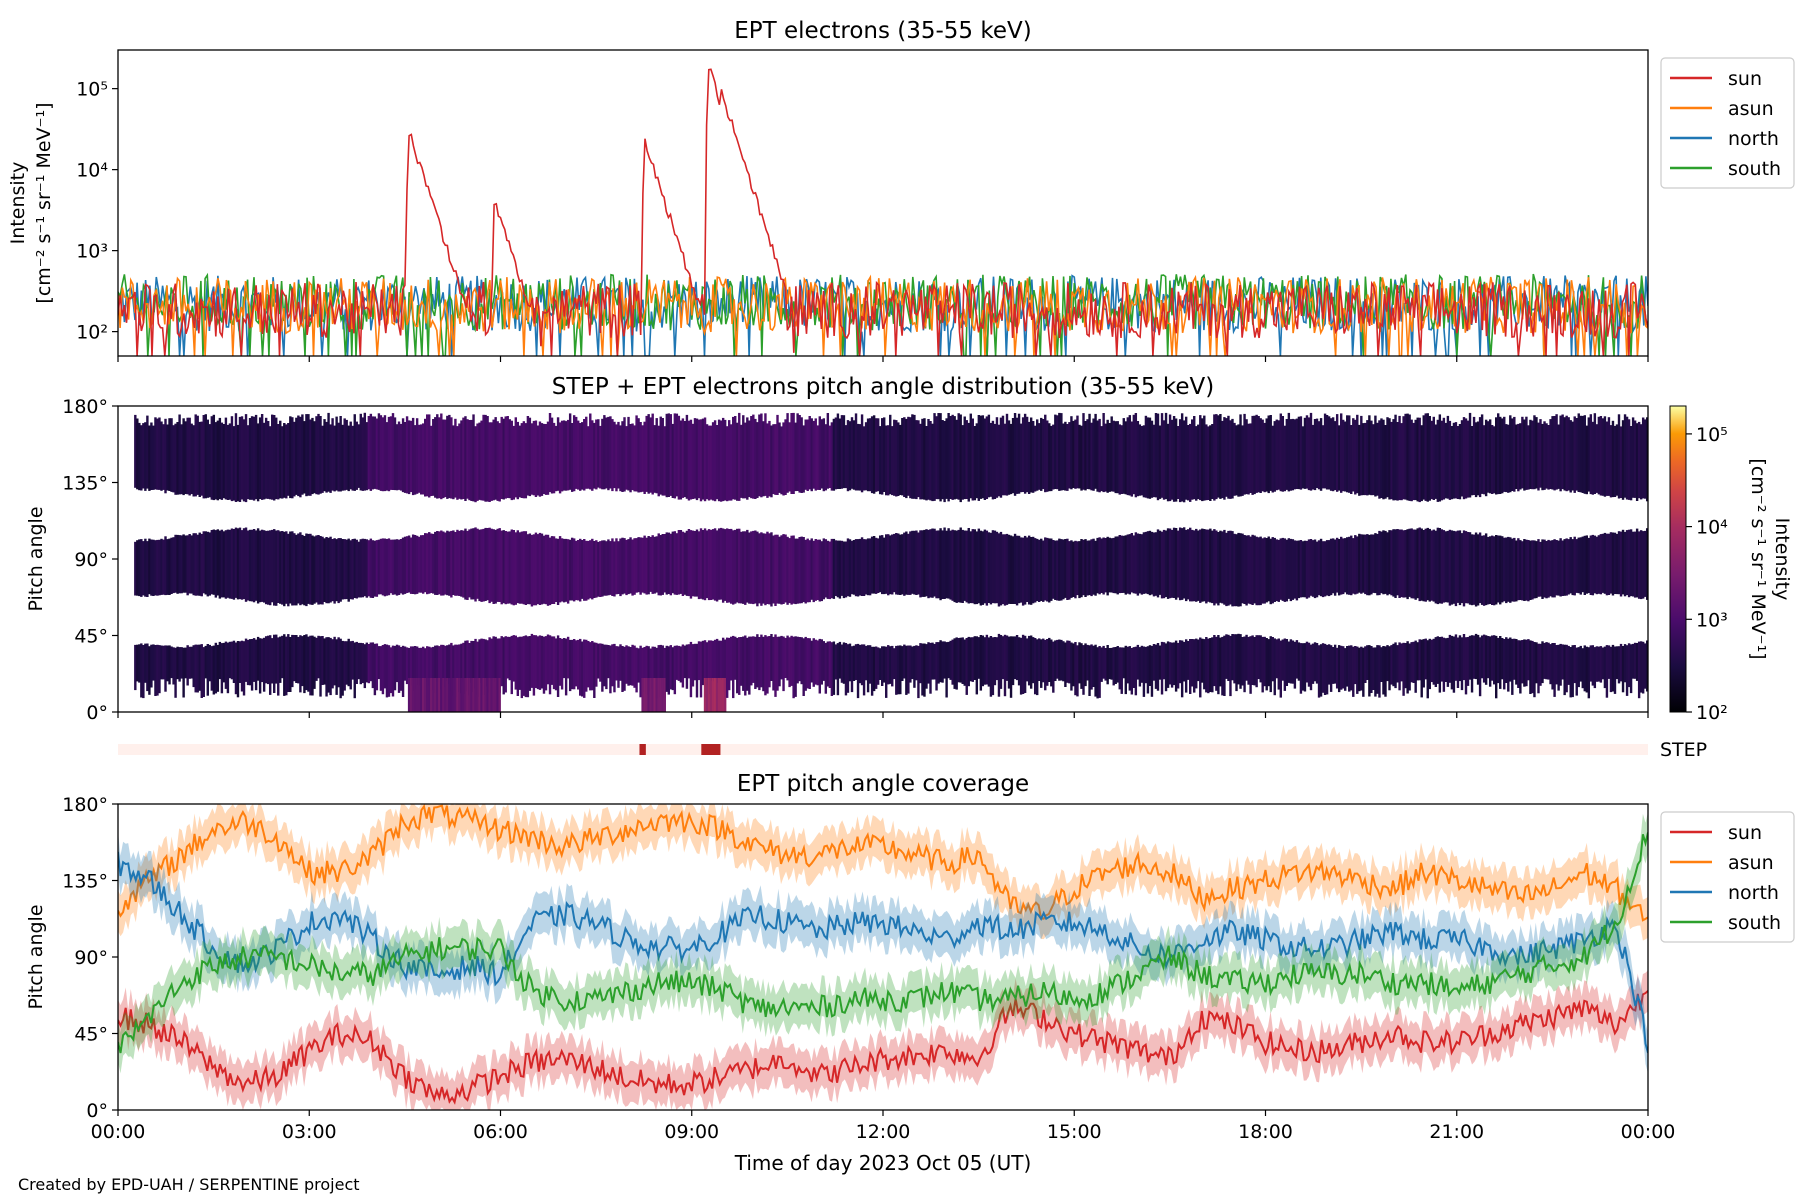  I want to click on intensity-x-ticks, so click(883, 359).